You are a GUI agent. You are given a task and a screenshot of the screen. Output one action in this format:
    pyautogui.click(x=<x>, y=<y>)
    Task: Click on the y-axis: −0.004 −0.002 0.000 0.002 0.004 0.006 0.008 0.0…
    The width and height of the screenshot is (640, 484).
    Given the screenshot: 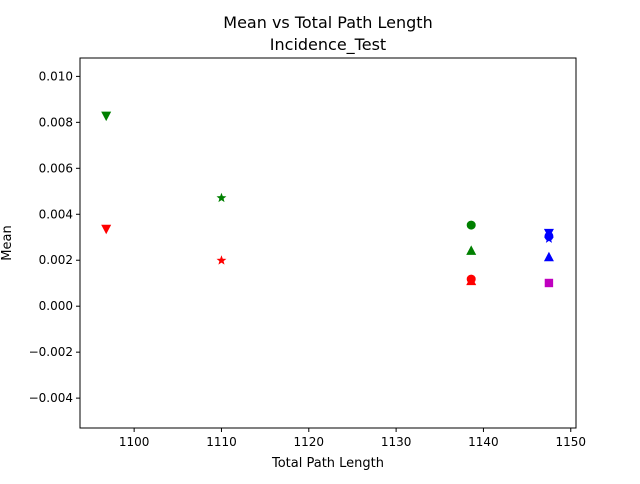 What is the action you would take?
    pyautogui.click(x=54, y=237)
    